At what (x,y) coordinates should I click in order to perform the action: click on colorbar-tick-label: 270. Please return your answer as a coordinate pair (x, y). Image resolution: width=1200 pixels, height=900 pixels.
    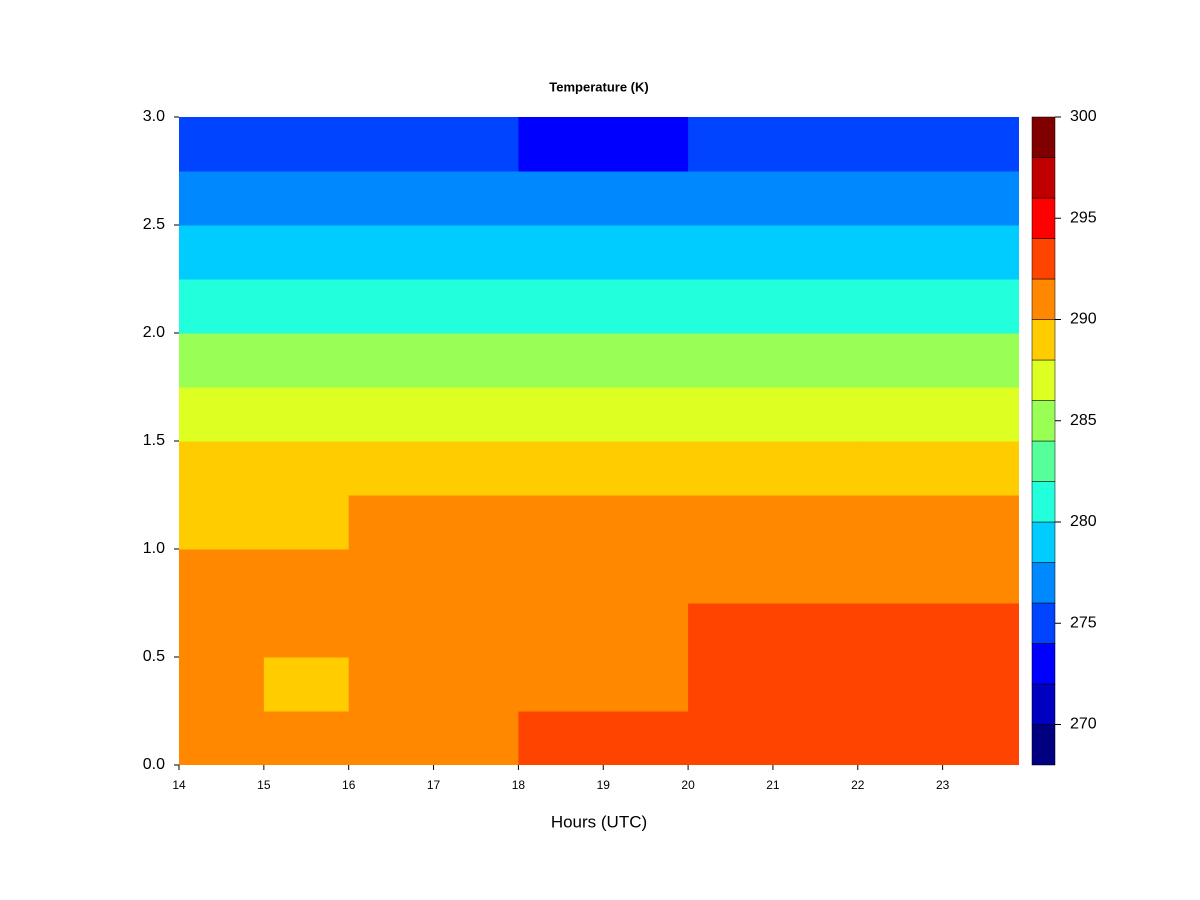
    Looking at the image, I should click on (1083, 724).